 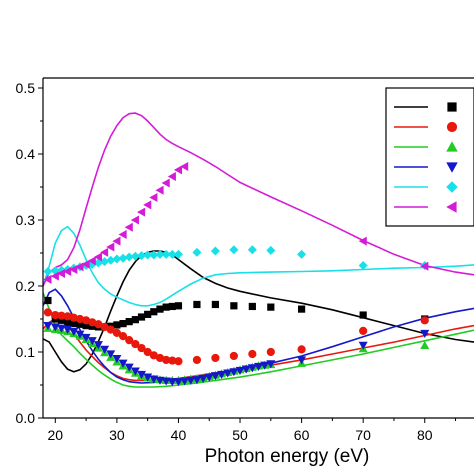 I want to click on y-tick-label: 0.2, so click(x=26, y=286).